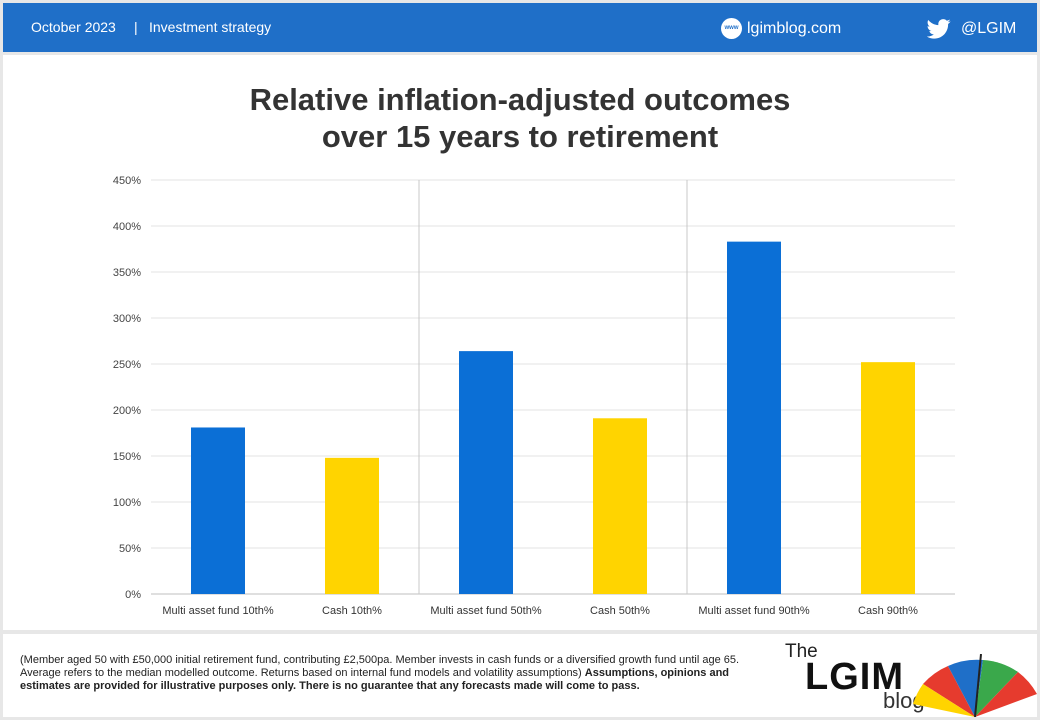  I want to click on chart-title-line-2: over 15 years to retirement, so click(520, 136).